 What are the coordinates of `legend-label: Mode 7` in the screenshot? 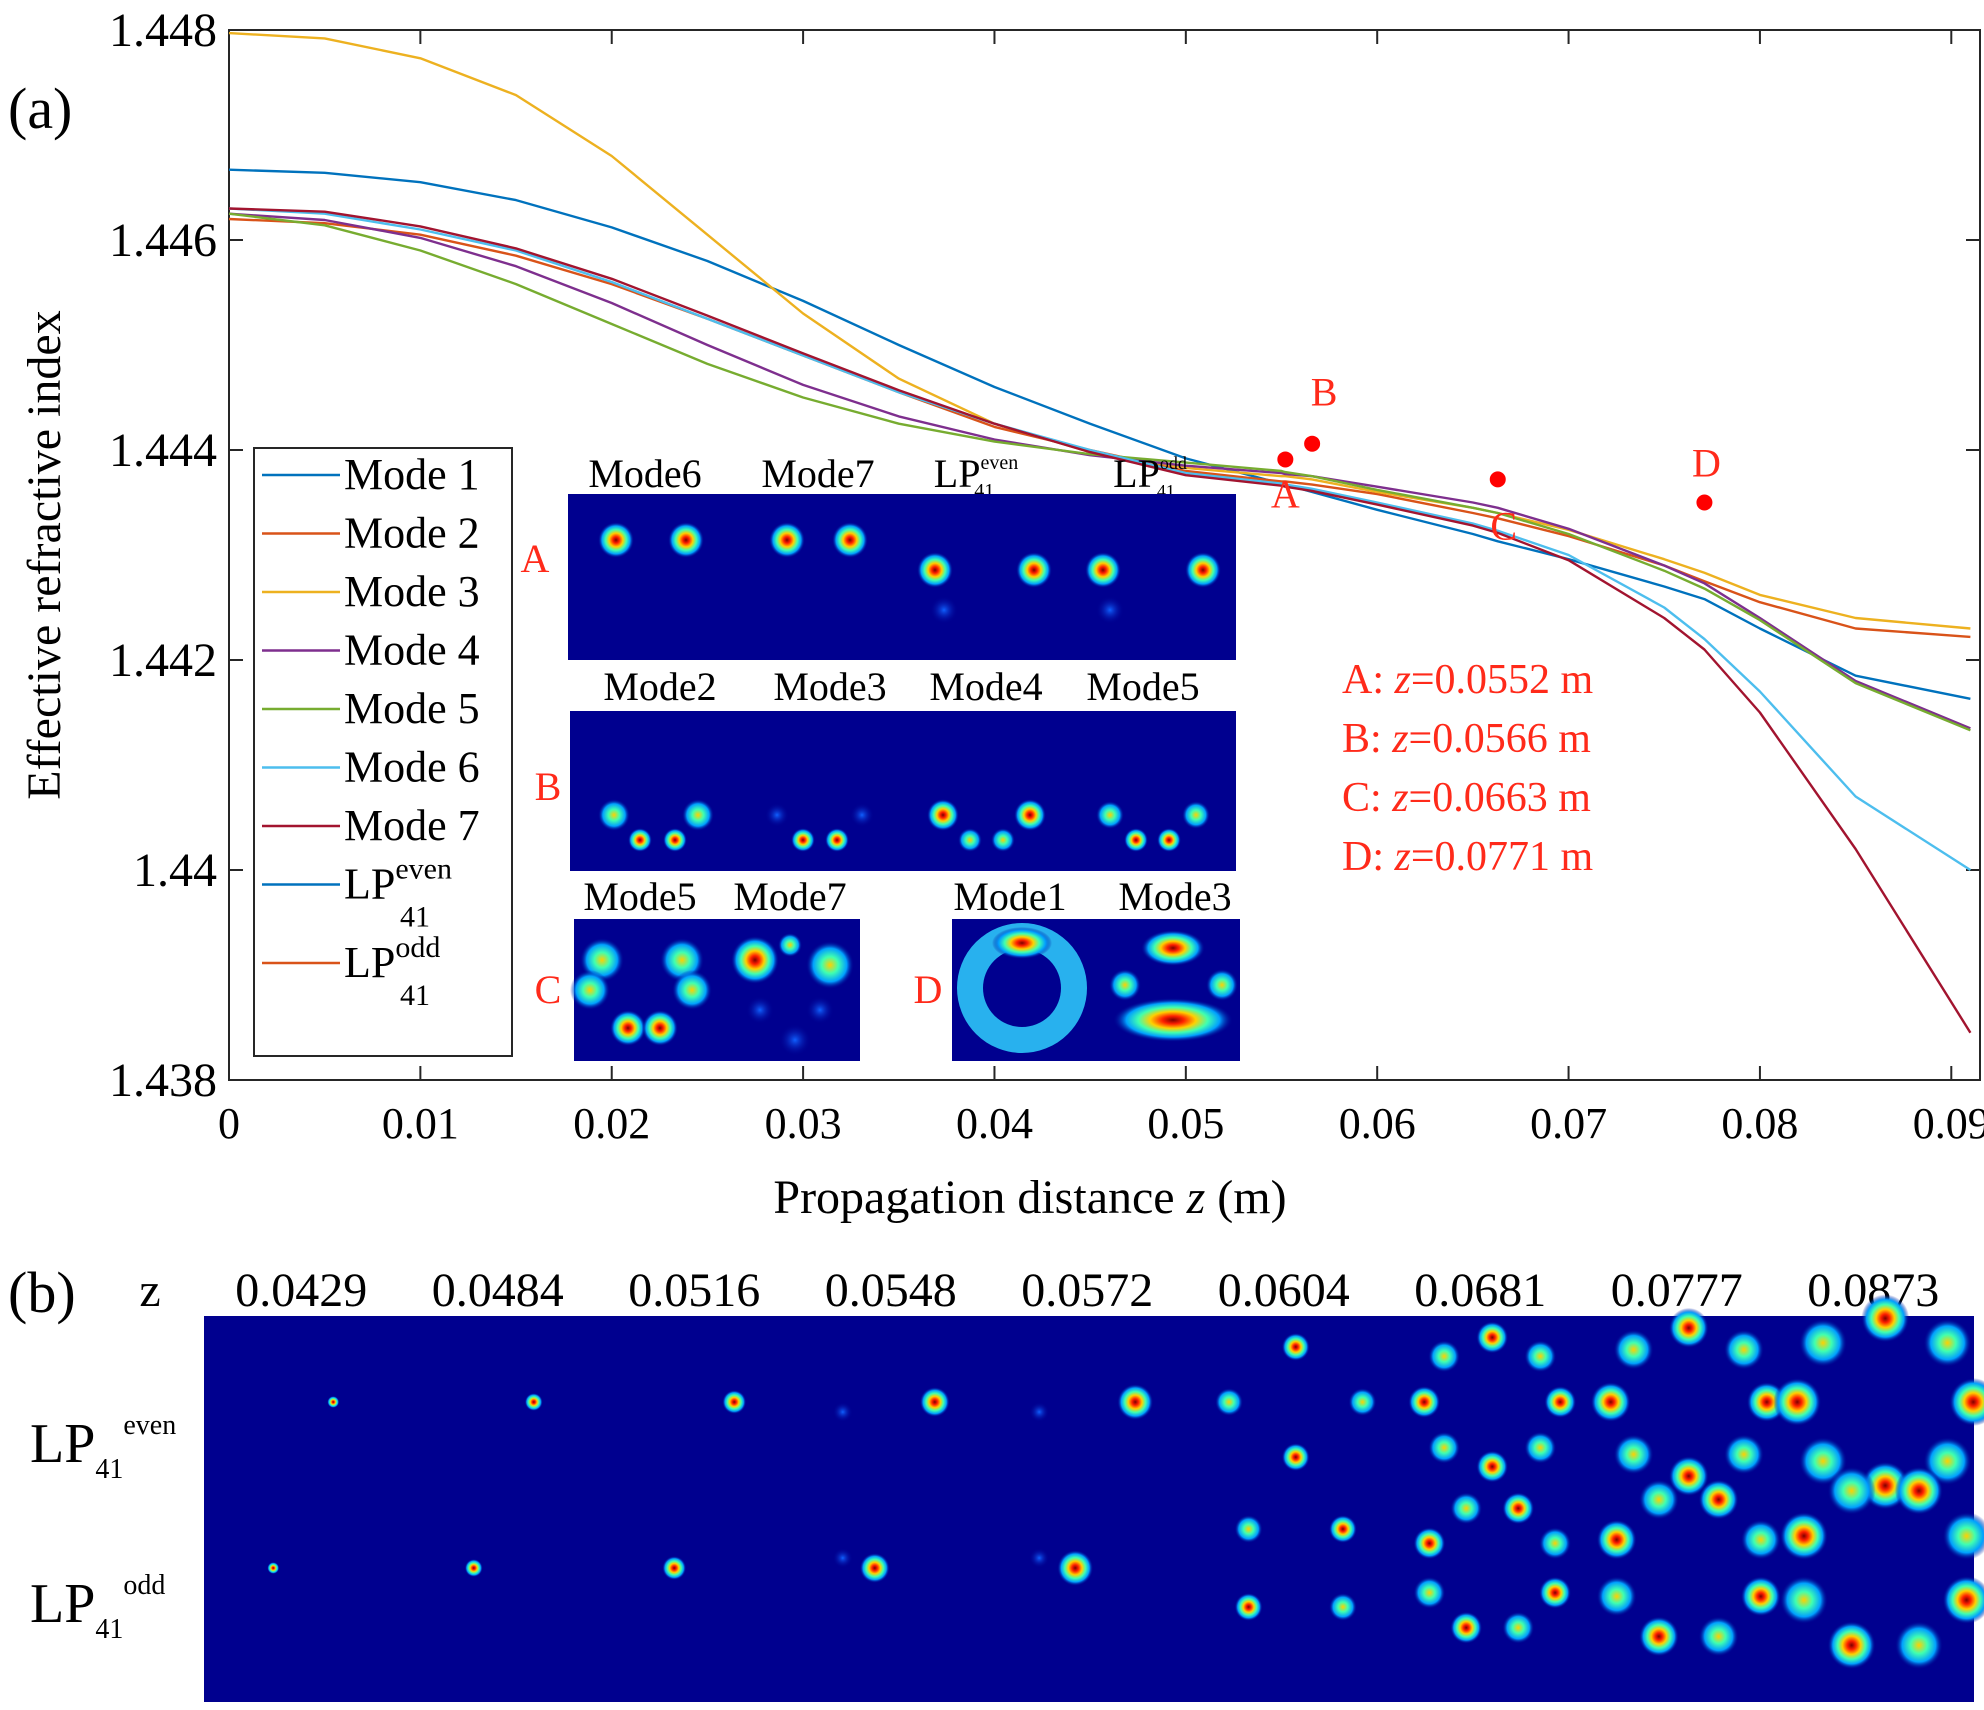 It's located at (412, 825).